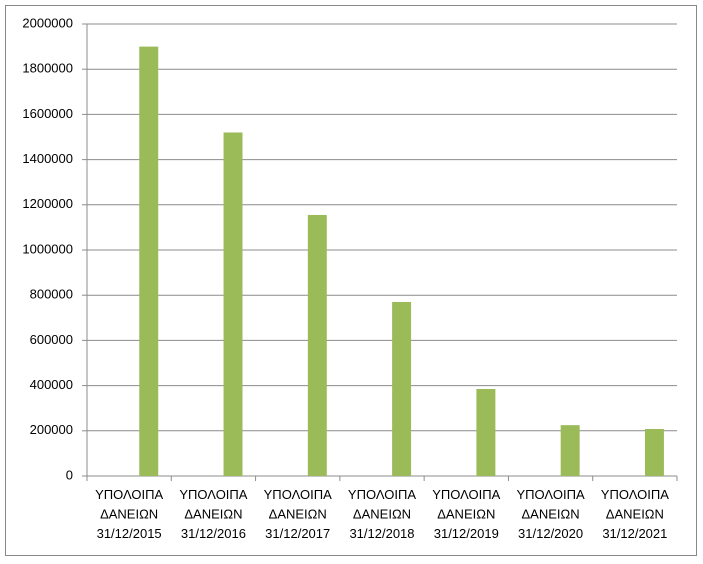  What do you see at coordinates (51, 384) in the screenshot?
I see `y-tick-label: 400000` at bounding box center [51, 384].